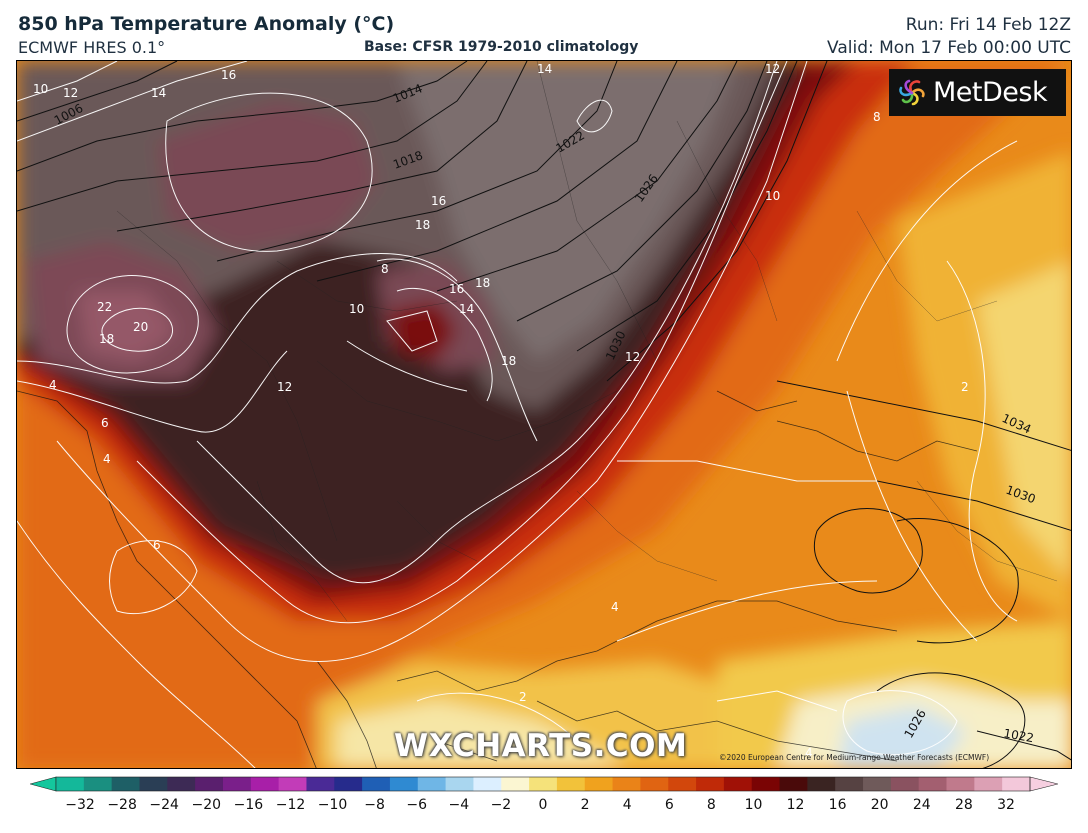 This screenshot has height=833, width=1088. Describe the element at coordinates (164, 805) in the screenshot. I see `colorbar-tick-label: −24` at that location.